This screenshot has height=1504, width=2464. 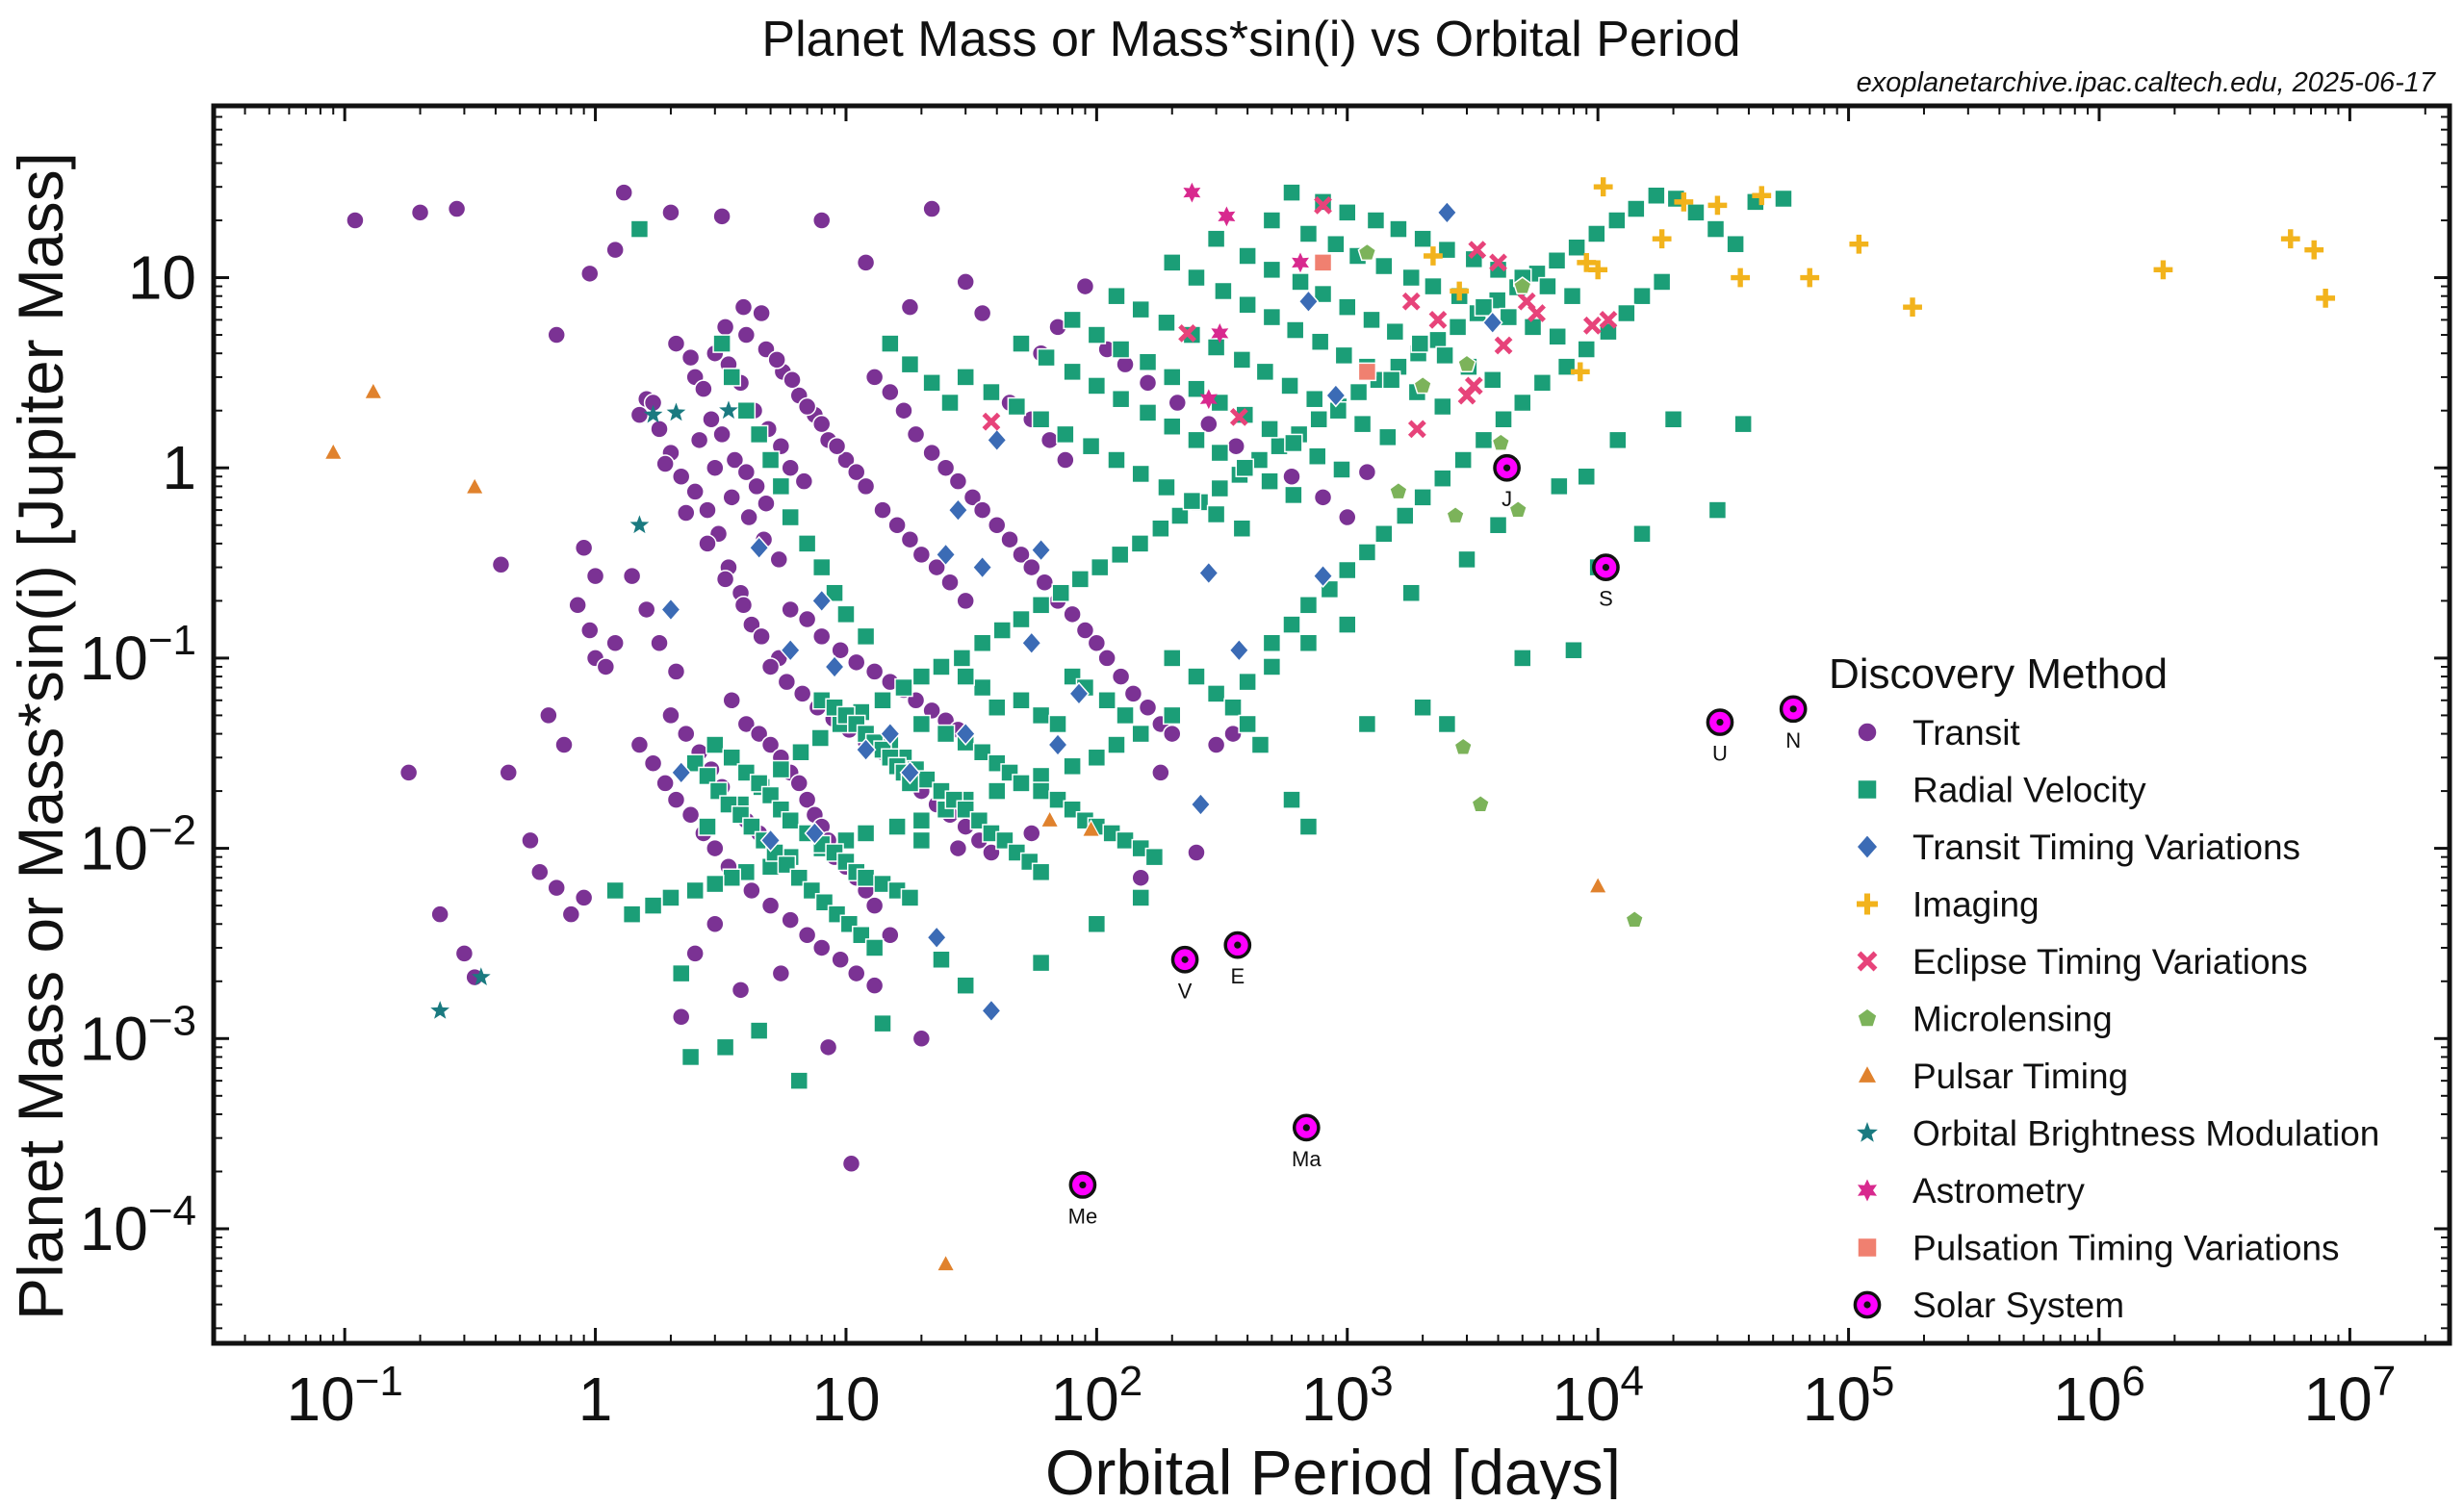 I want to click on legend-label: Pulsation Timing Variations, so click(x=2126, y=1248).